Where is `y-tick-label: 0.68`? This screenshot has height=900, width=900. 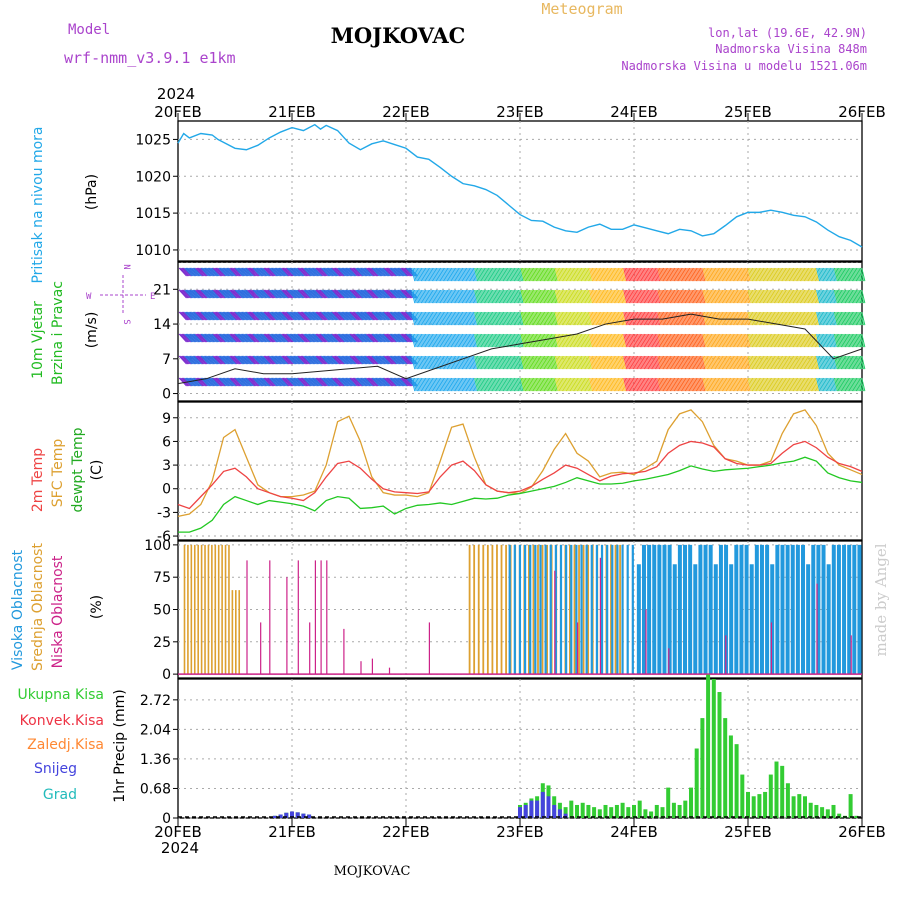 y-tick-label: 0.68 is located at coordinates (155, 789).